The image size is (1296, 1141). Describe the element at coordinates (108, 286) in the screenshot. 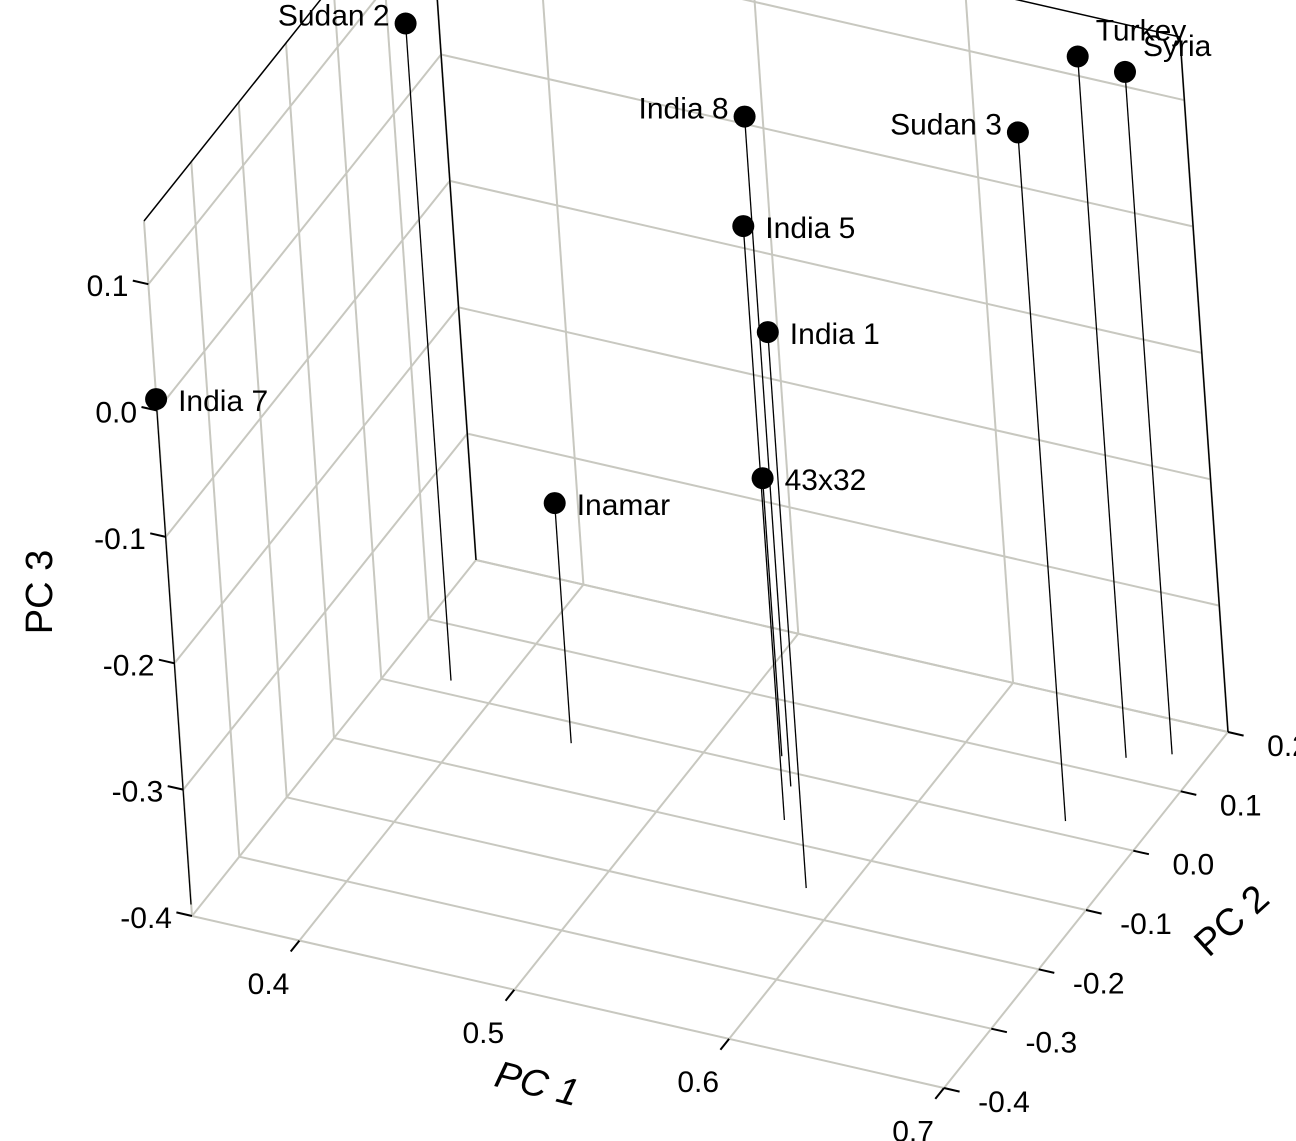

I see `z-tick-label: 0.1` at that location.